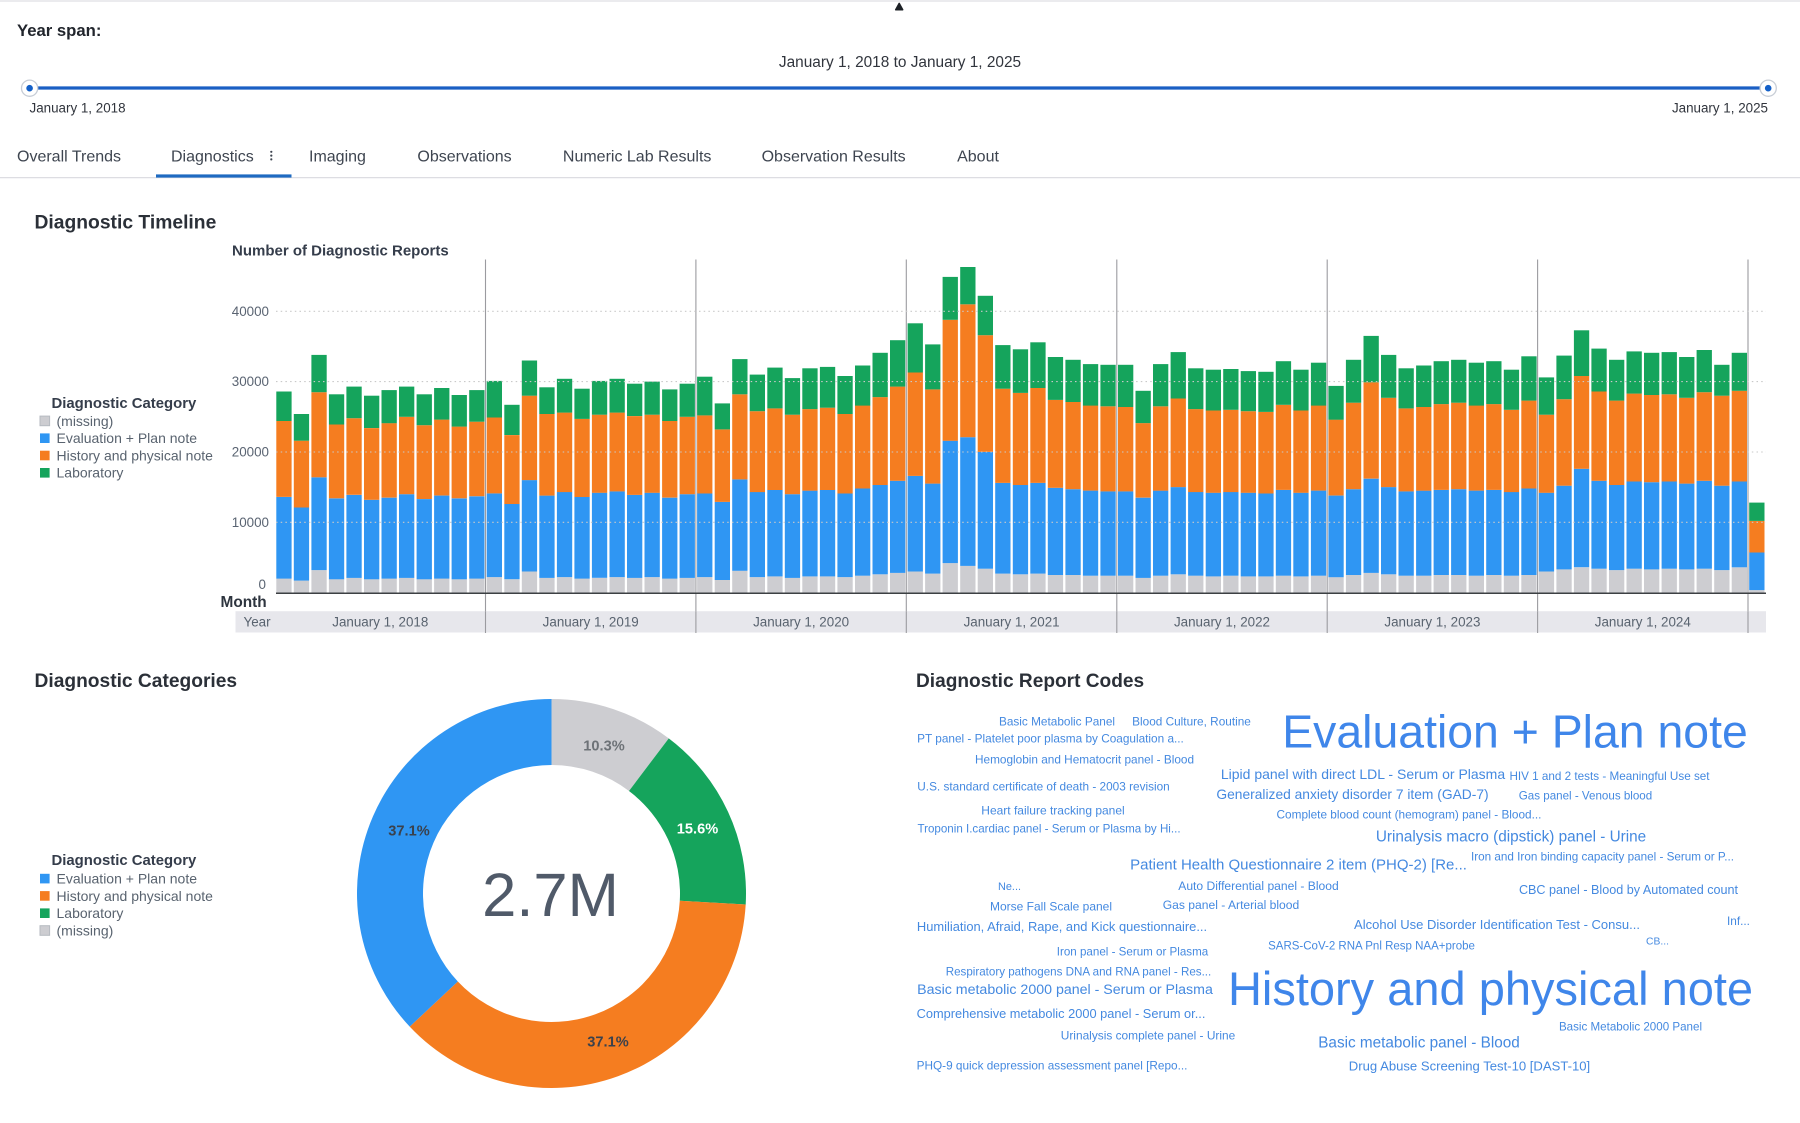 This screenshot has height=1123, width=1800. I want to click on svg-text: 10.3%, so click(603, 747).